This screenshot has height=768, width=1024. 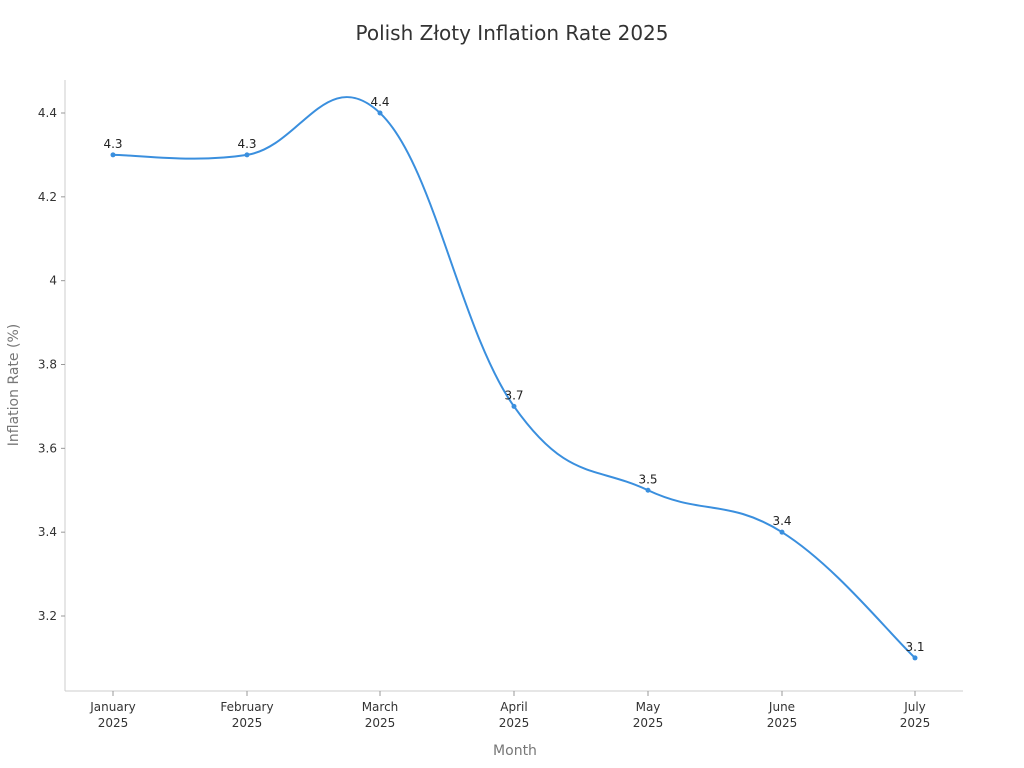 I want to click on x-tick-label: July, so click(x=914, y=707).